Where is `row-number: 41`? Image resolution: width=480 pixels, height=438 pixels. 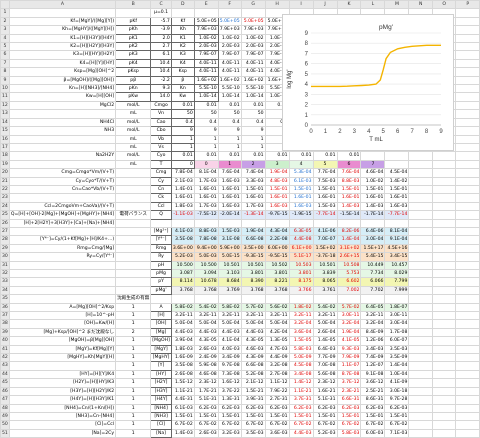
row-number: 41 is located at coordinates (5, 349).